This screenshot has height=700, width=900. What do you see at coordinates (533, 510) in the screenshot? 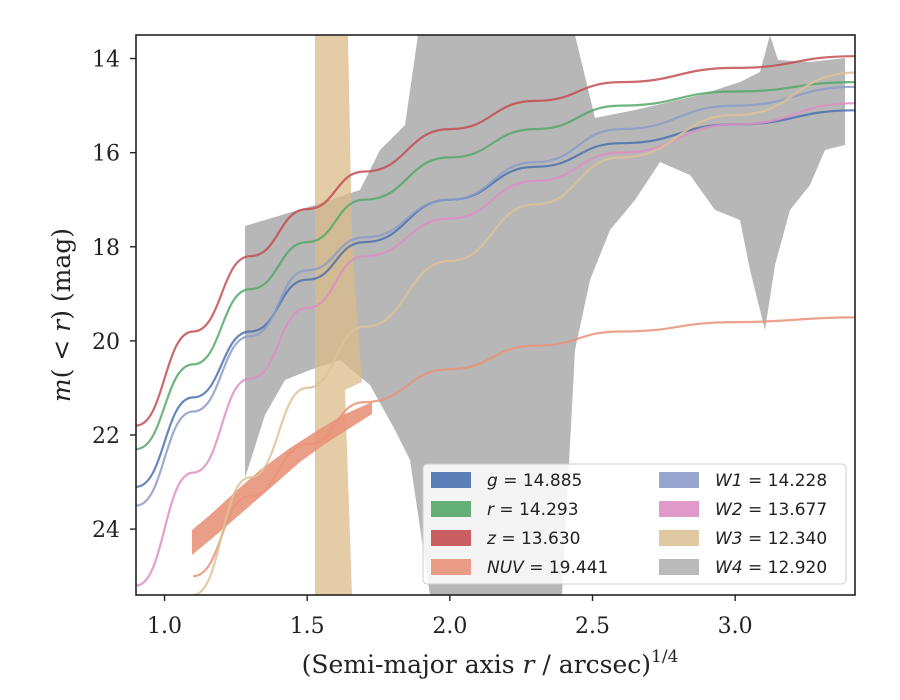
I see `legend-label-r: r = 14.293` at bounding box center [533, 510].